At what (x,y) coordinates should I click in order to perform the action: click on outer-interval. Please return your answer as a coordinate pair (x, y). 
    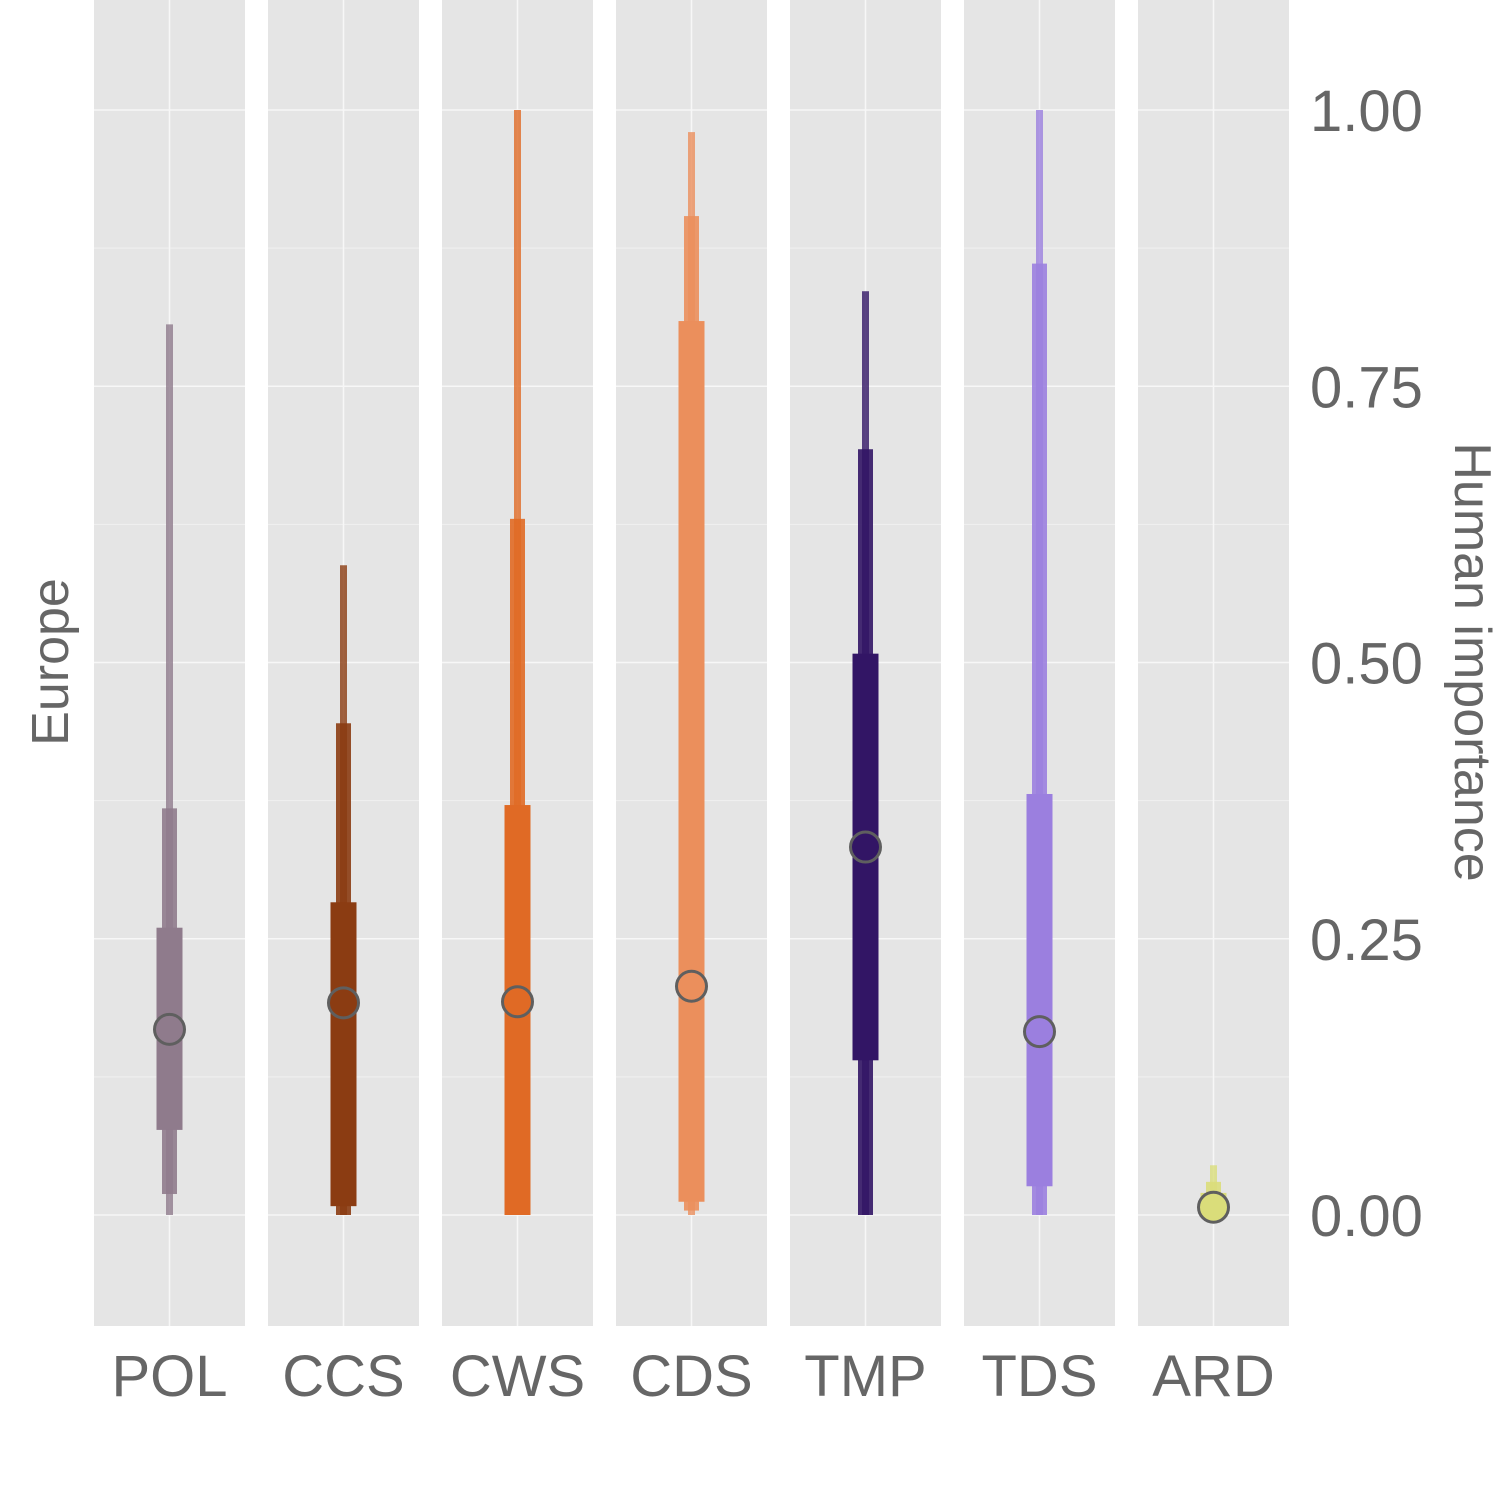
    Looking at the image, I should click on (169, 769).